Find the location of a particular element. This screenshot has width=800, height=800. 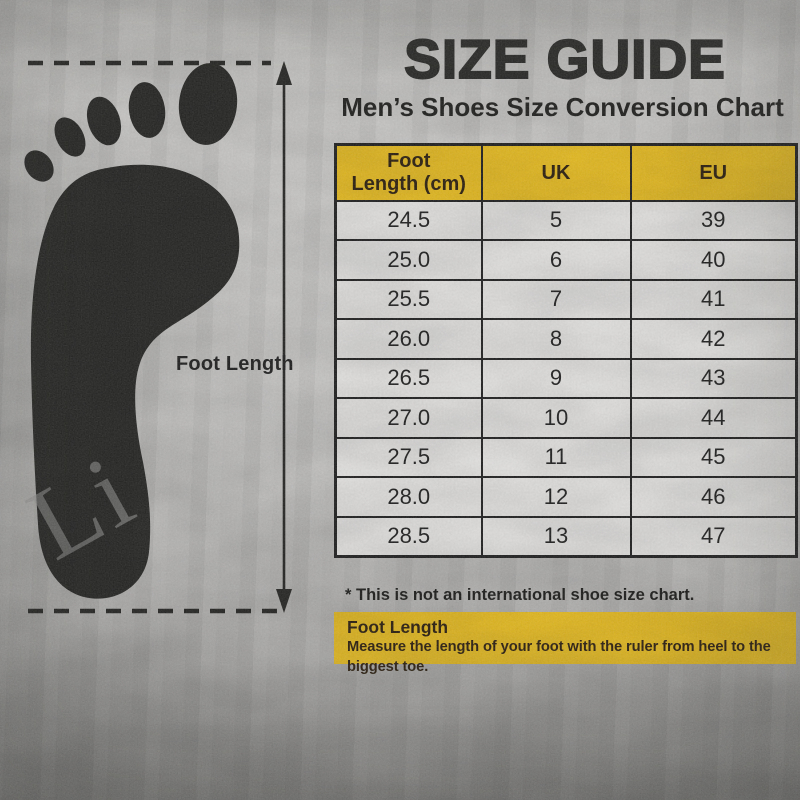

table-cell: 6 is located at coordinates (556, 260).